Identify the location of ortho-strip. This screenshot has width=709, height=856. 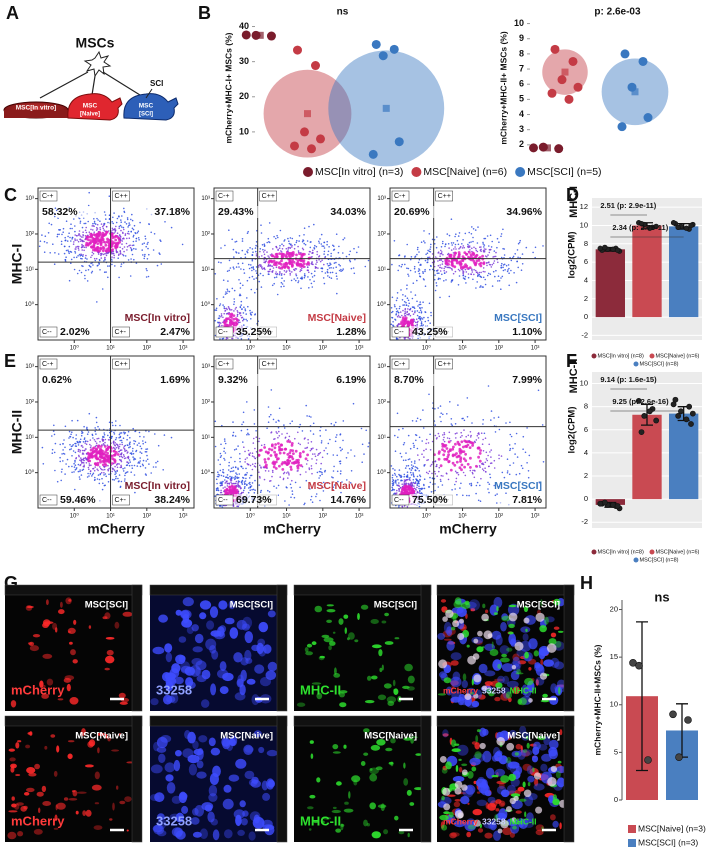
(137, 648).